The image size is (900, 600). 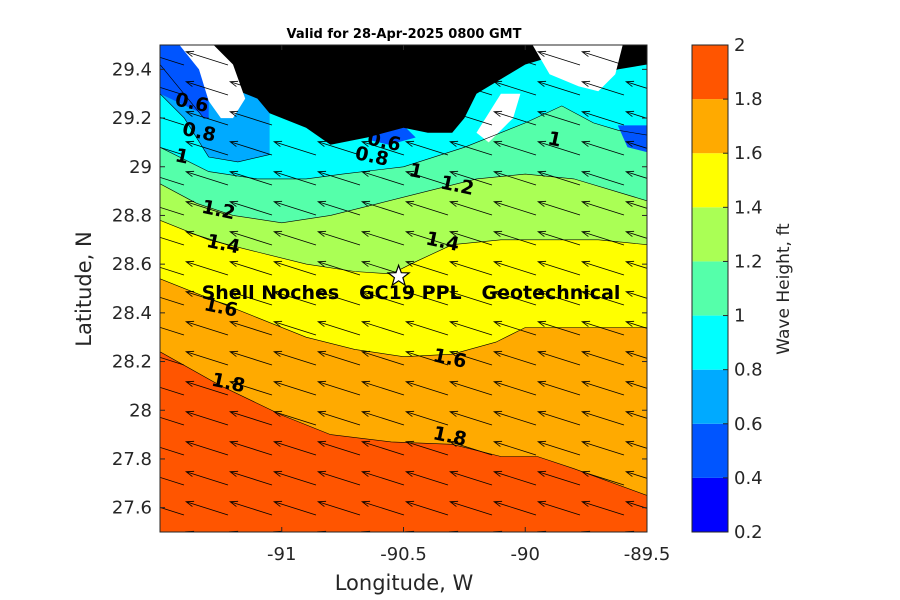 I want to click on chart-title: Valid for 28-Apr-2025 0800 GMT, so click(x=404, y=34).